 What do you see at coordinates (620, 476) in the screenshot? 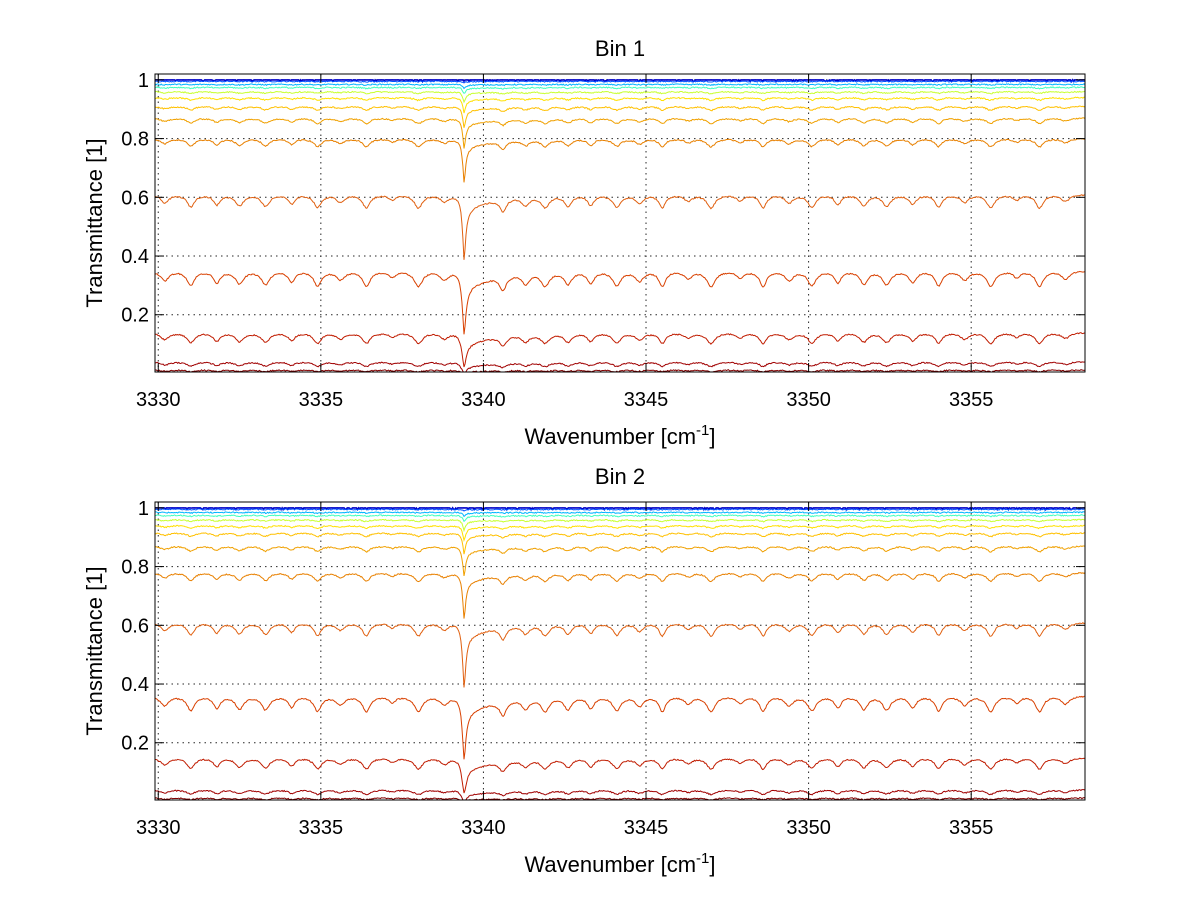
I see `chart-title: Bin 2` at bounding box center [620, 476].